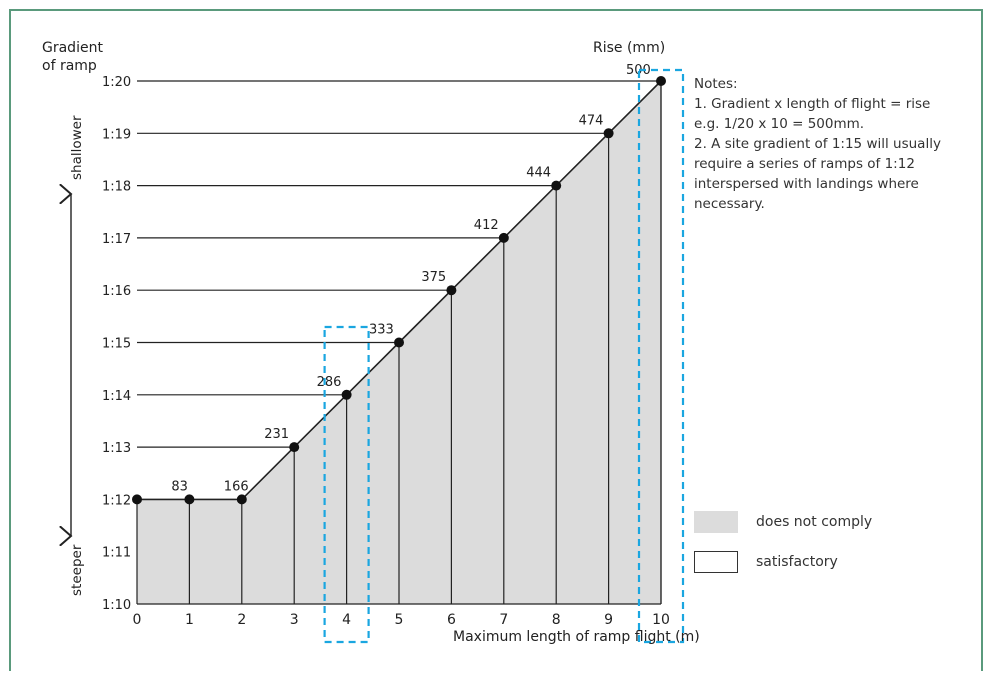 This screenshot has width=986, height=673. Describe the element at coordinates (116, 448) in the screenshot. I see `y-tick-label: 1:13` at that location.